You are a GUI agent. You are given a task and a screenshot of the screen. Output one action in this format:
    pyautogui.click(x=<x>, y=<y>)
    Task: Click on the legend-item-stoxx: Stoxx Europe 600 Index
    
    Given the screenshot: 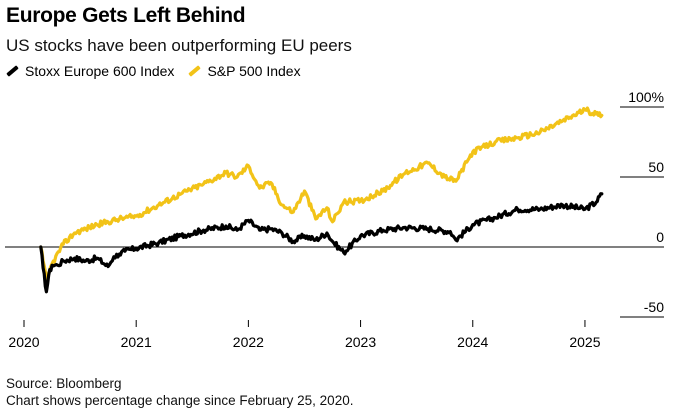 What is the action you would take?
    pyautogui.click(x=90, y=71)
    